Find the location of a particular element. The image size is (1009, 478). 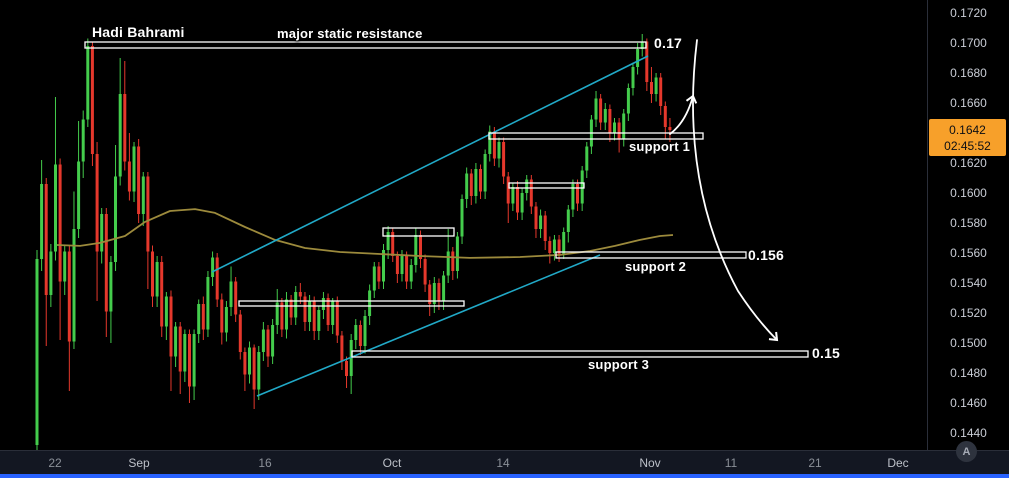

resistance-label: major static resistance is located at coordinates (350, 33).